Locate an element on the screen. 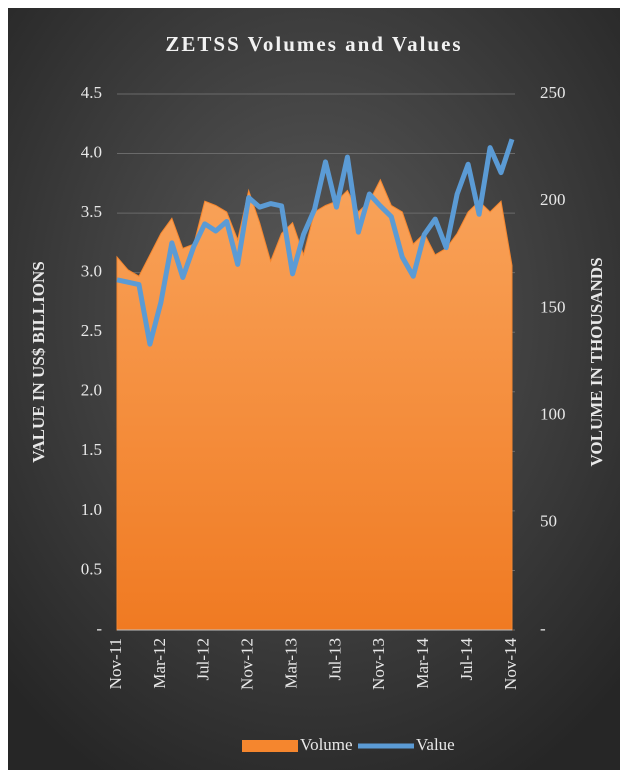  y-tick-label: 1.0 is located at coordinates (91, 509).